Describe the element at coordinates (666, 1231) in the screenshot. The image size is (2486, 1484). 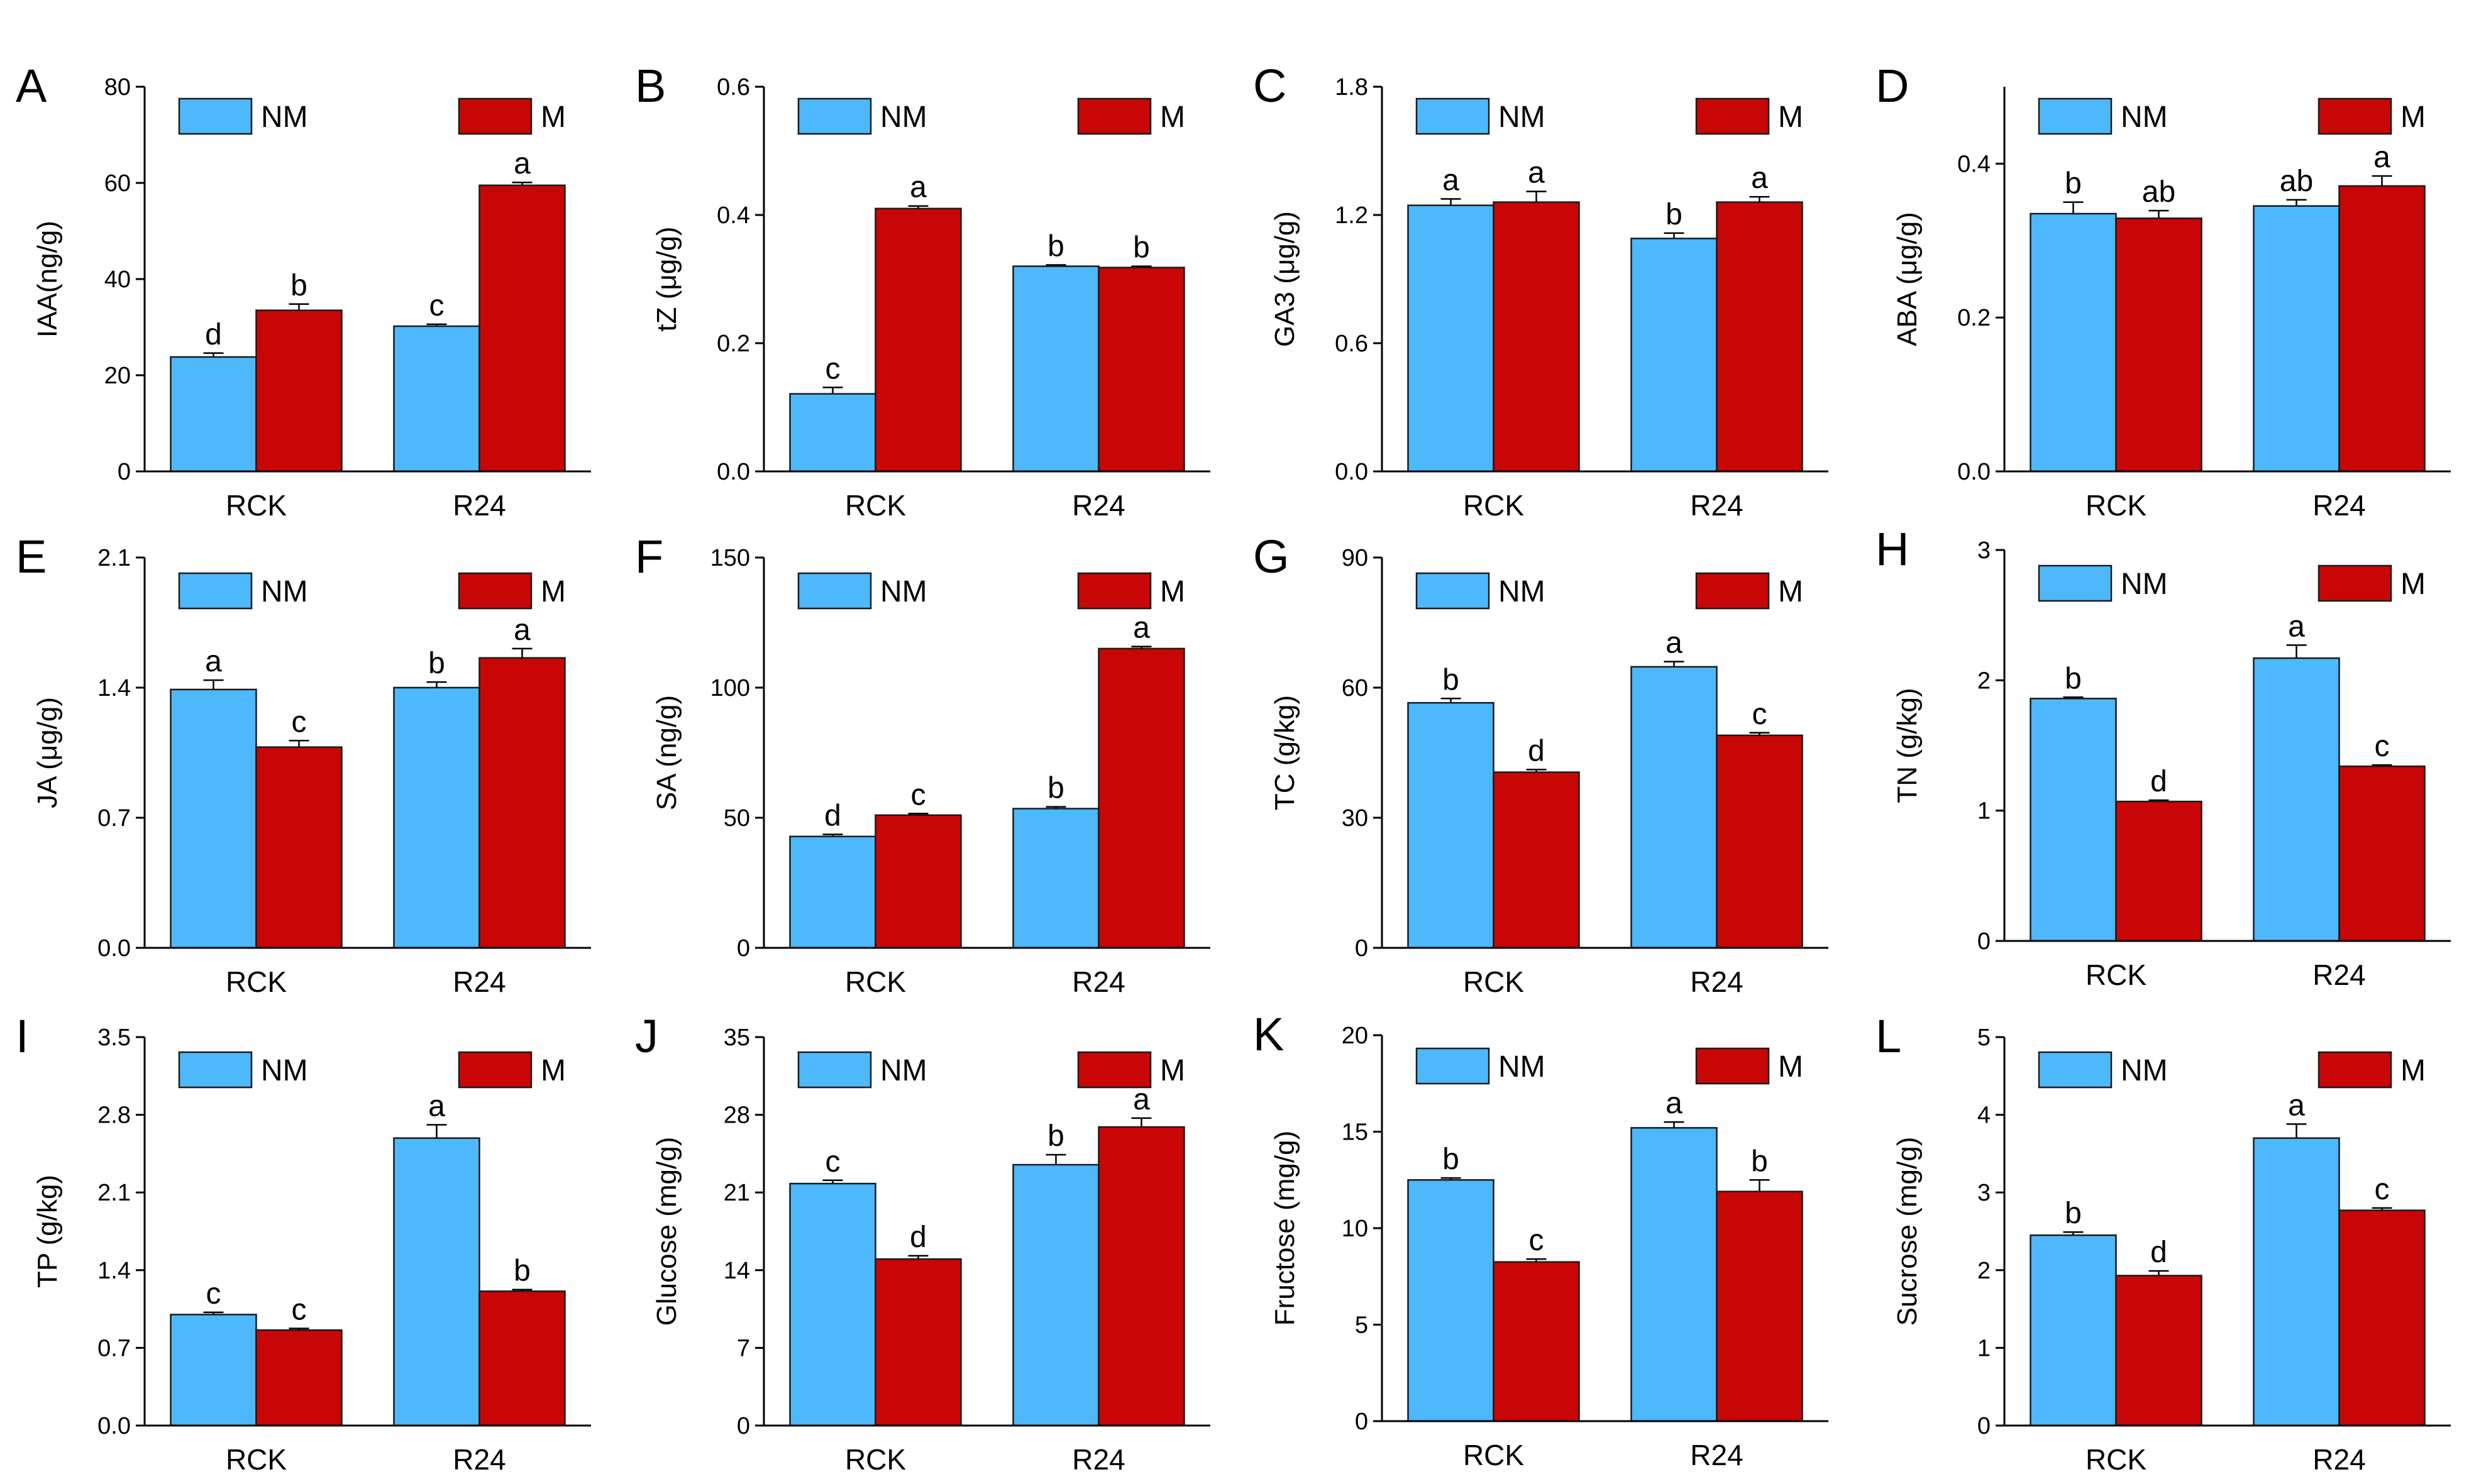
I see `y-axis-title: Glucose (mg/g)` at that location.